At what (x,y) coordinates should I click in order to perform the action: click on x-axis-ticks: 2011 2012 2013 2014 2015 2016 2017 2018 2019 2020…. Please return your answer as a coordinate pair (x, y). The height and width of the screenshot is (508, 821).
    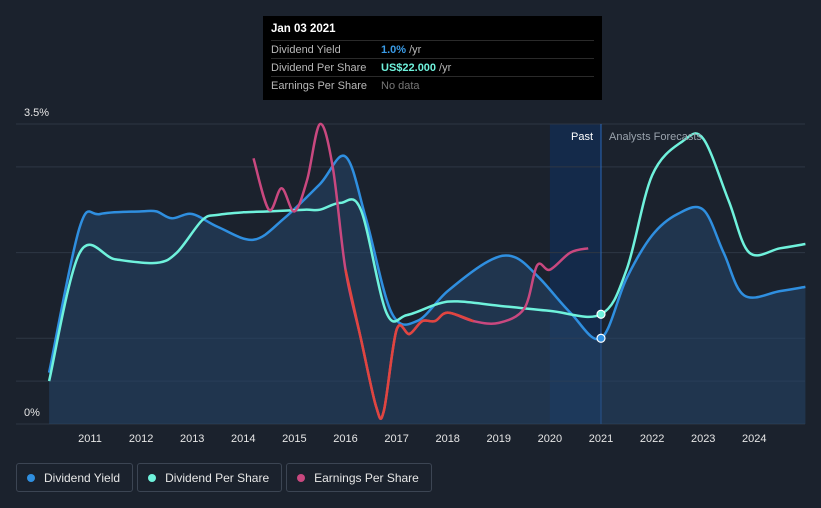
    Looking at the image, I should click on (422, 439).